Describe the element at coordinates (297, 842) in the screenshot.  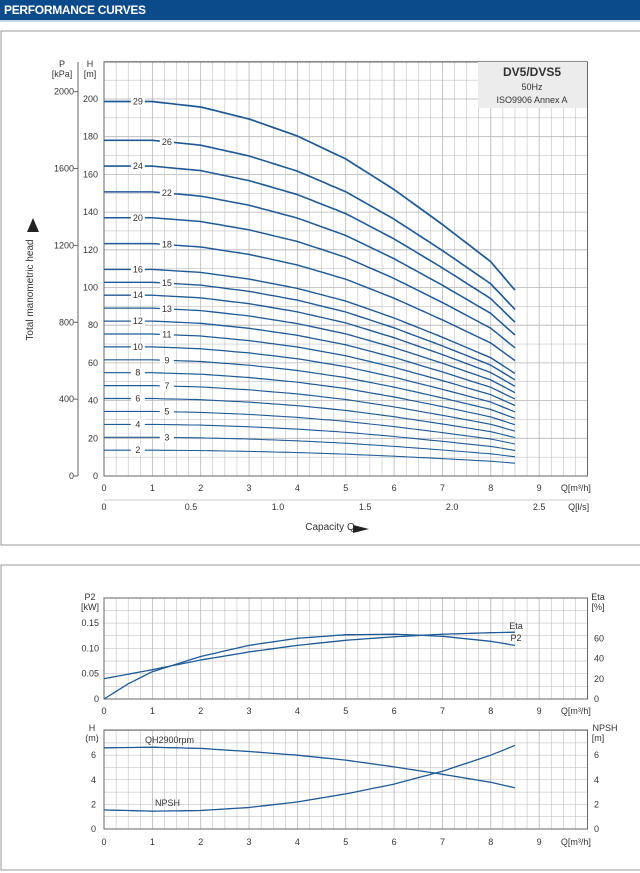
I see `x-tick-label: 4` at that location.